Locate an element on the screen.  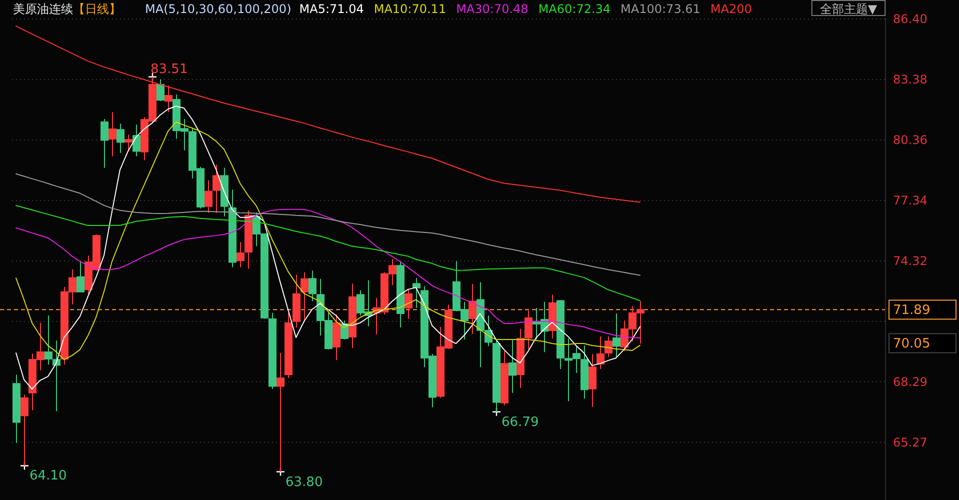
annotation: 63.80 is located at coordinates (304, 482).